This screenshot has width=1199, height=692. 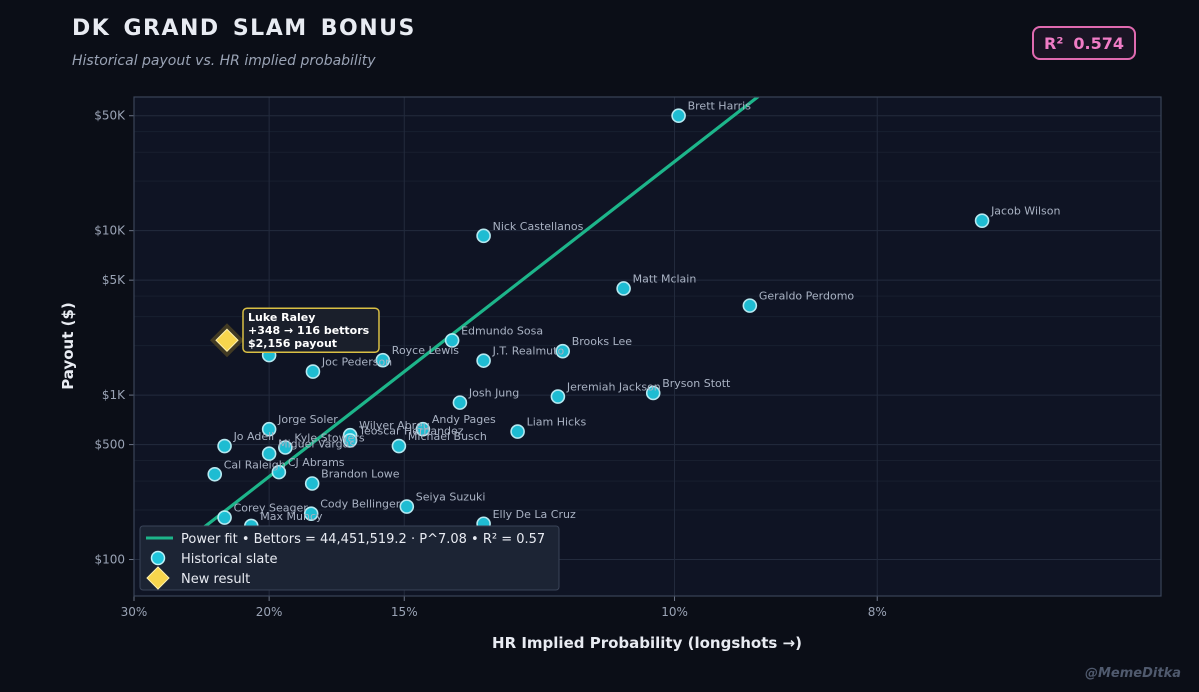 I want to click on x-tick-label: 15%, so click(x=404, y=612).